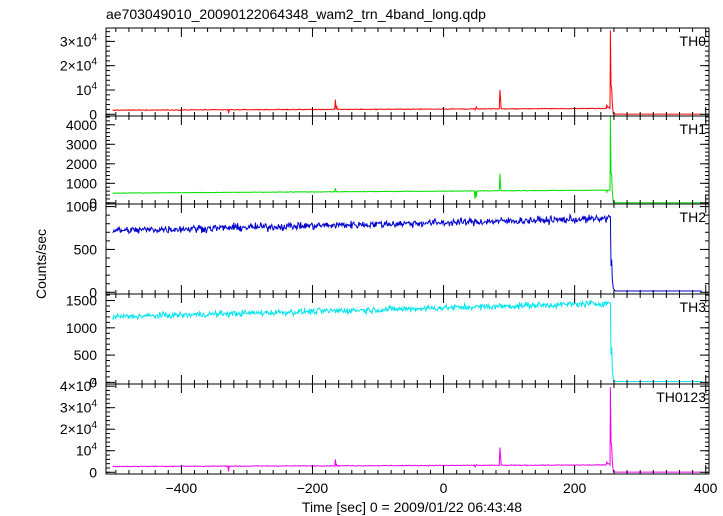 The image size is (723, 516). What do you see at coordinates (81, 164) in the screenshot?
I see `y-tick-label: 2000` at bounding box center [81, 164].